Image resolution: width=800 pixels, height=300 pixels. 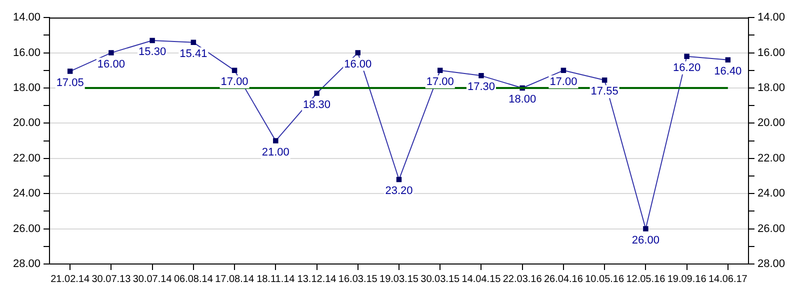 I want to click on x-tick-label: 12.05.16, so click(x=646, y=279).